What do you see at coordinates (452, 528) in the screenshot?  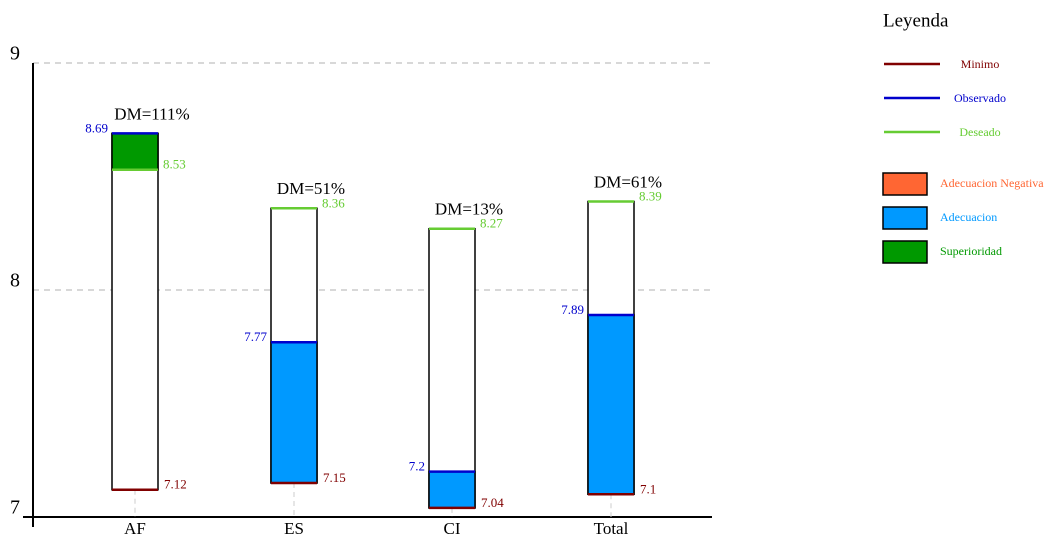 I see `x-tick-label: CI` at bounding box center [452, 528].